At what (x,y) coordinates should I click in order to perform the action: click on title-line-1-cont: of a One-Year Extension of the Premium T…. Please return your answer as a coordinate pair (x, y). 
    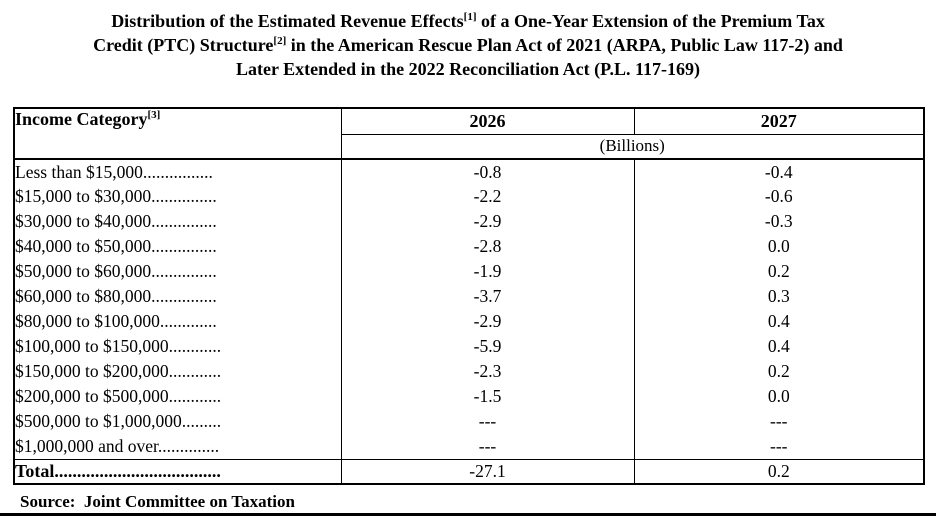
    Looking at the image, I should click on (650, 21).